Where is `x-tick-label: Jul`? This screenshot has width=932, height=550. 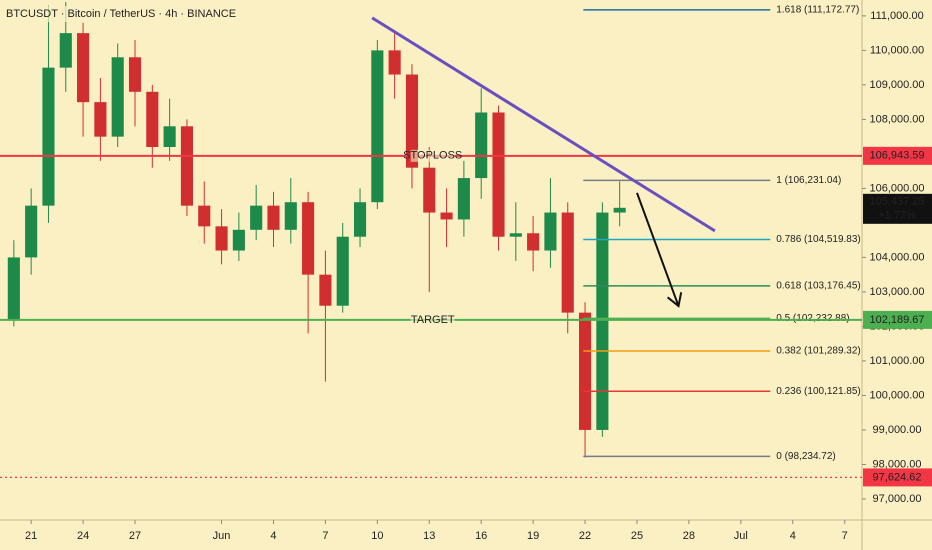 x-tick-label: Jul is located at coordinates (741, 536).